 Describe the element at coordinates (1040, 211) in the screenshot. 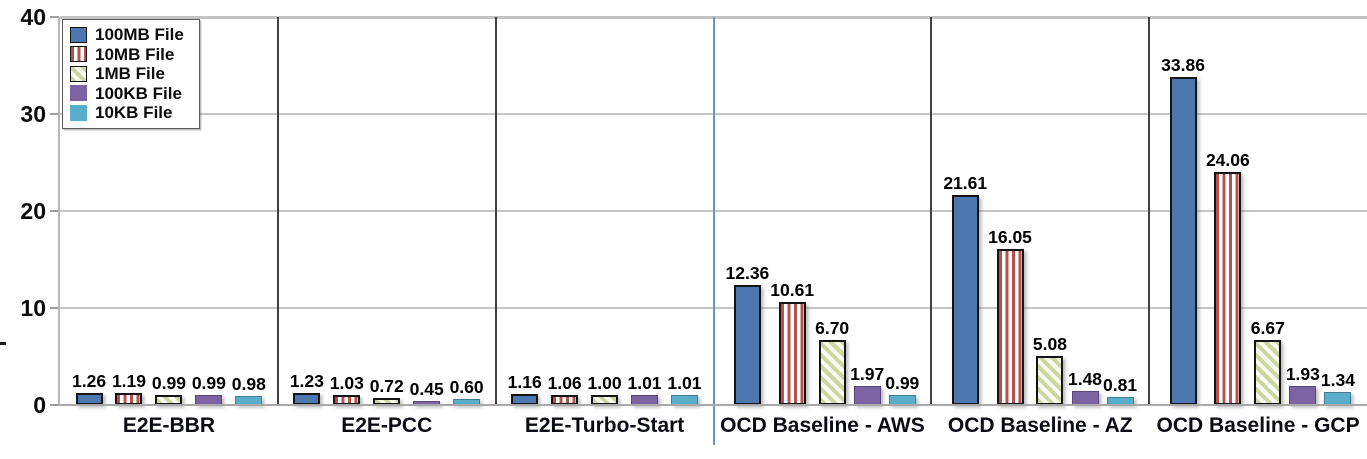

I see `bar-group-5: 21.61 16.05 5.08 1.48 0.81` at that location.